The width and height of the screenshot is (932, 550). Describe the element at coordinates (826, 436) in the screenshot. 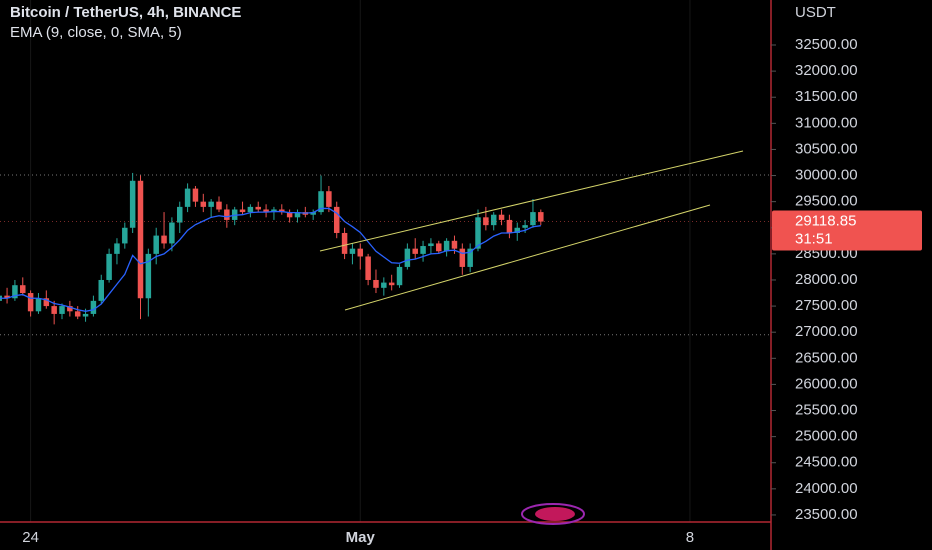

I see `y-tick-label: 25000.00` at that location.